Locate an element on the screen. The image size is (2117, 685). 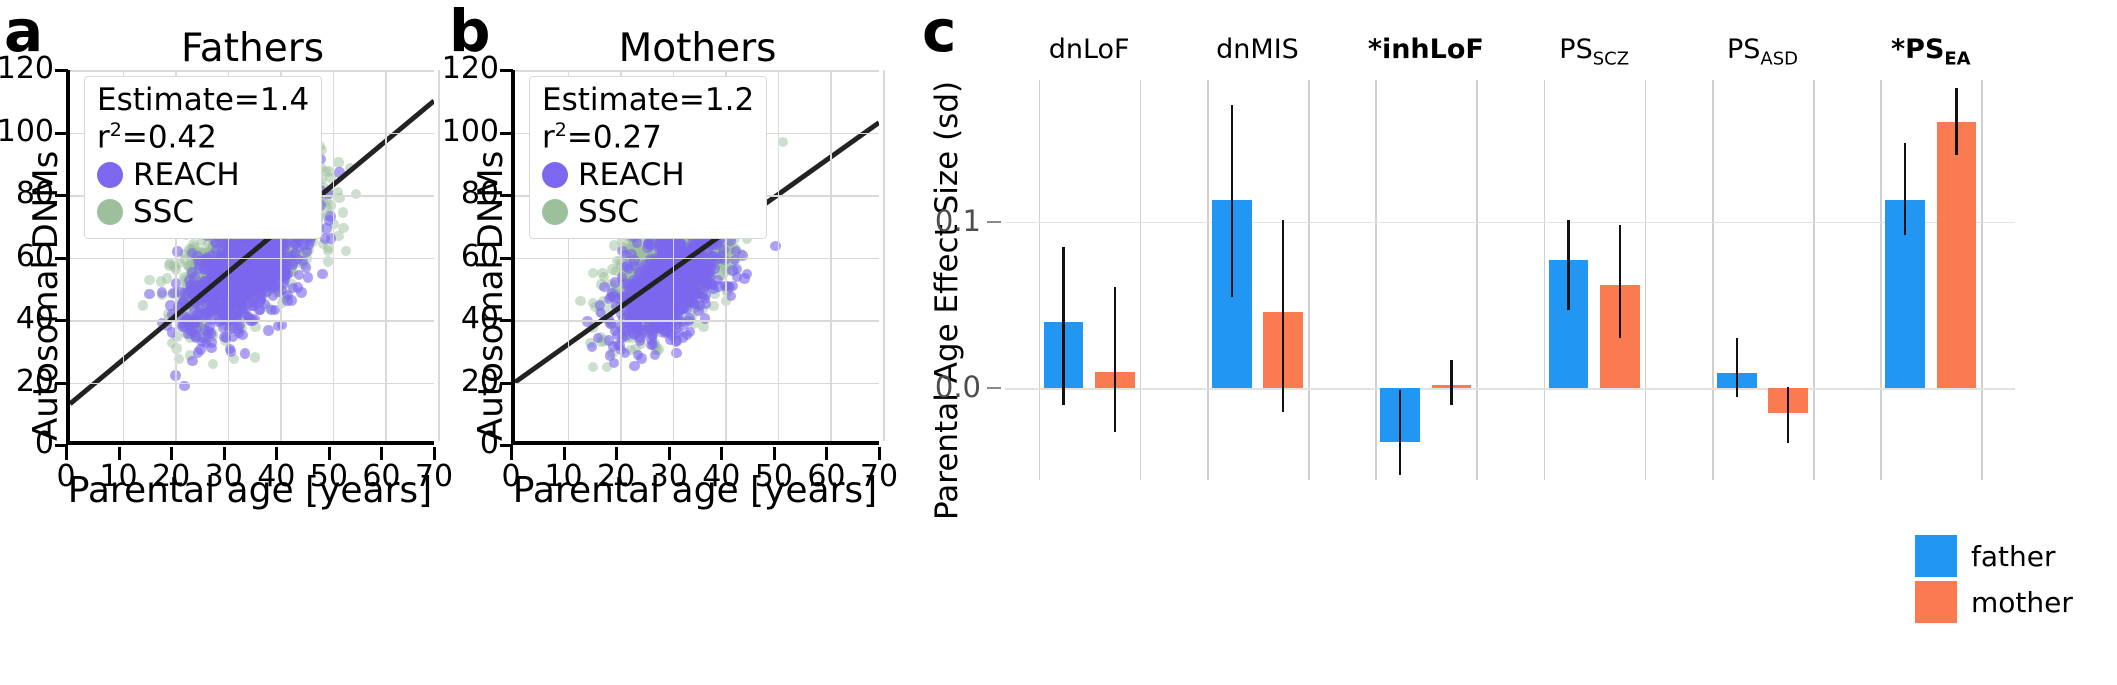
category-base: dnMIS is located at coordinates (1257, 49).